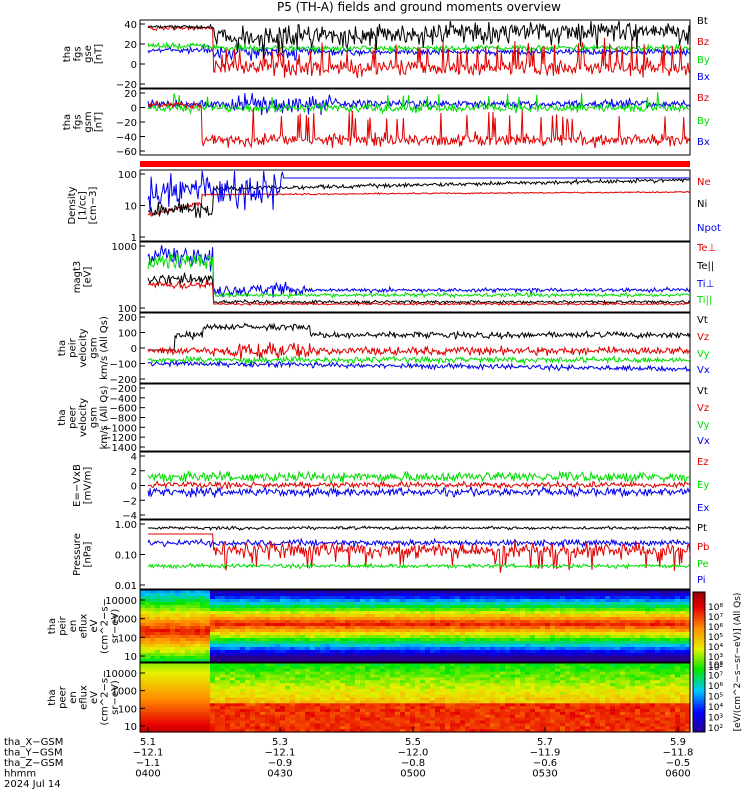  I want to click on trace-pe, so click(419, 566).